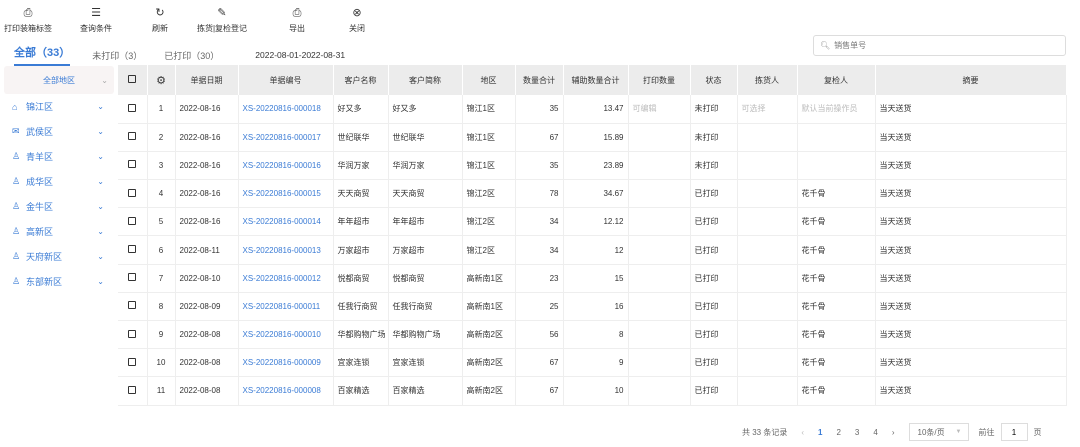  What do you see at coordinates (489, 391) in the screenshot?
I see `table-cell: 高新南2区` at bounding box center [489, 391].